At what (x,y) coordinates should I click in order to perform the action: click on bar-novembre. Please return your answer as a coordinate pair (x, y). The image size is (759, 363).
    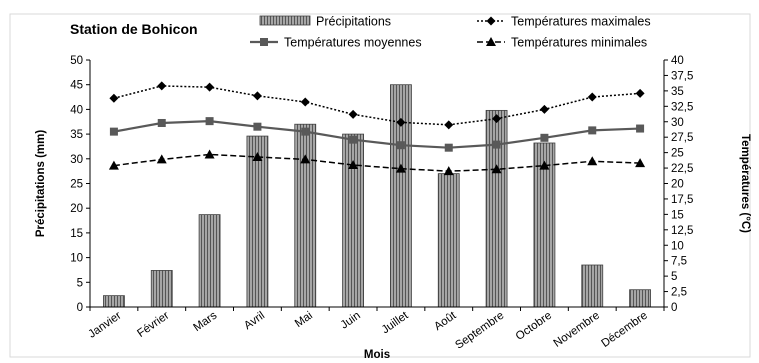
    Looking at the image, I should click on (592, 286).